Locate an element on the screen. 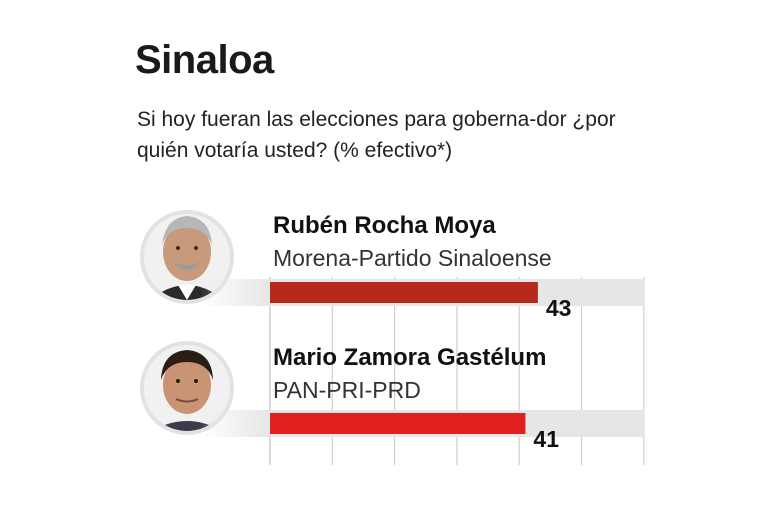 The width and height of the screenshot is (768, 512). candidate-party: PAN-PRI-PRD is located at coordinates (347, 390).